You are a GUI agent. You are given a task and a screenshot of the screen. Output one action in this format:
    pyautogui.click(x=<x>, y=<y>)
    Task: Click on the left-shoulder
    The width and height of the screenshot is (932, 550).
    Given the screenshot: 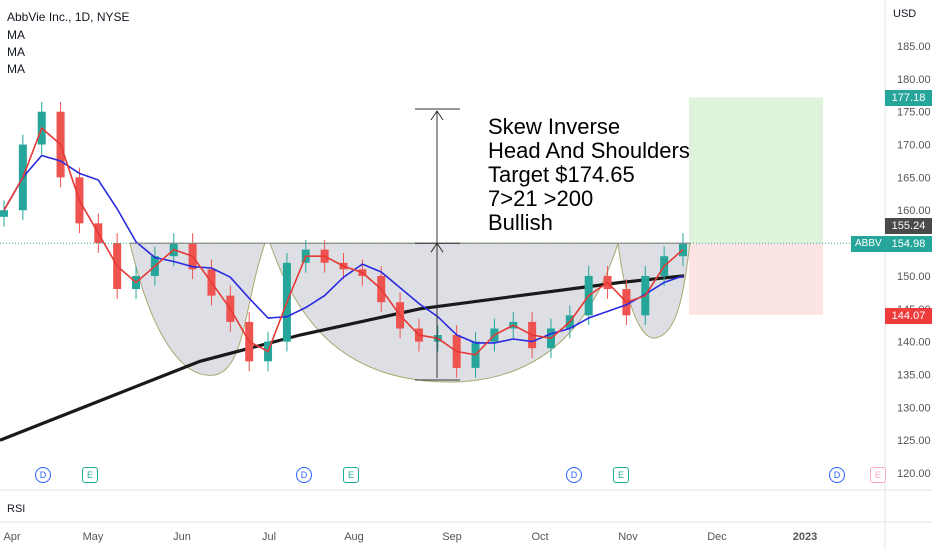 What is the action you would take?
    pyautogui.click(x=197, y=309)
    